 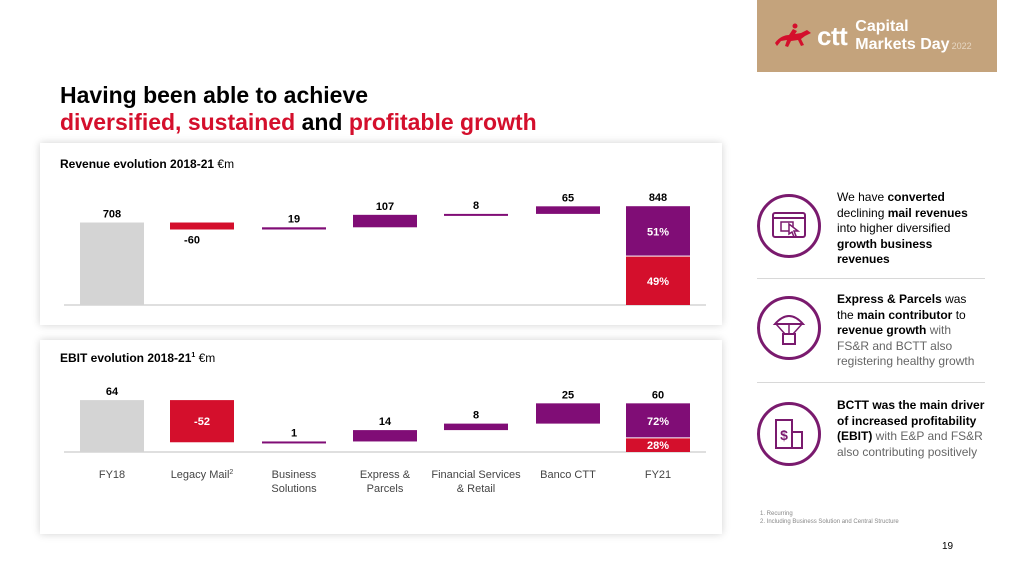 I want to click on horse-rider-logo-icon, so click(x=793, y=35).